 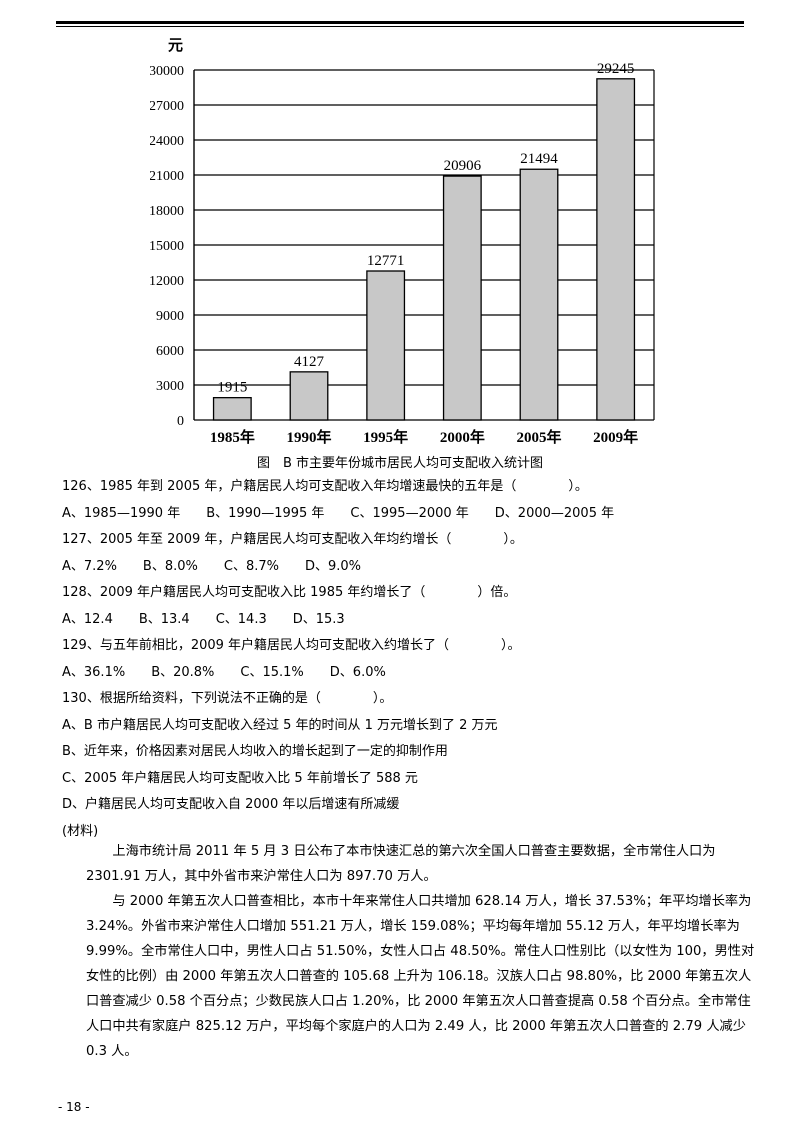 What do you see at coordinates (386, 261) in the screenshot?
I see `data-label-1995年: 12771` at bounding box center [386, 261].